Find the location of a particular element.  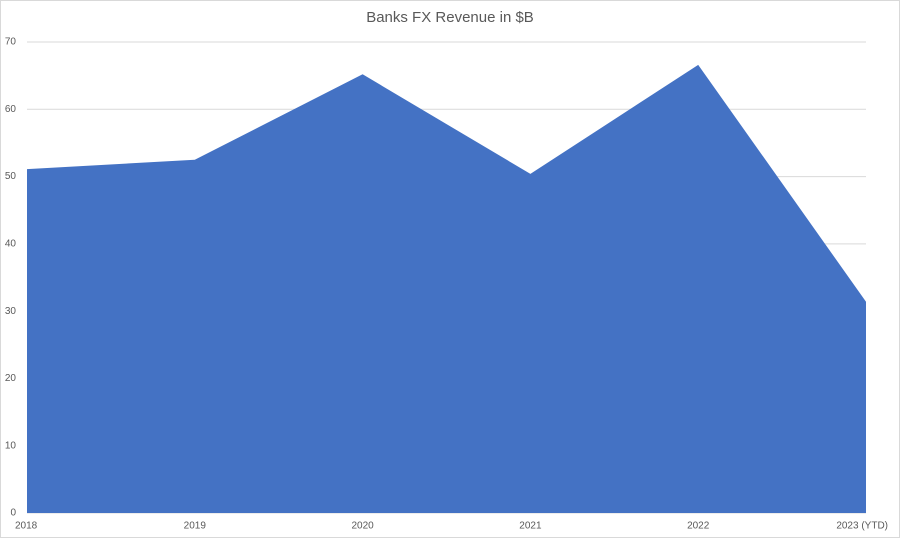

y-tick-label: 40 is located at coordinates (11, 243).